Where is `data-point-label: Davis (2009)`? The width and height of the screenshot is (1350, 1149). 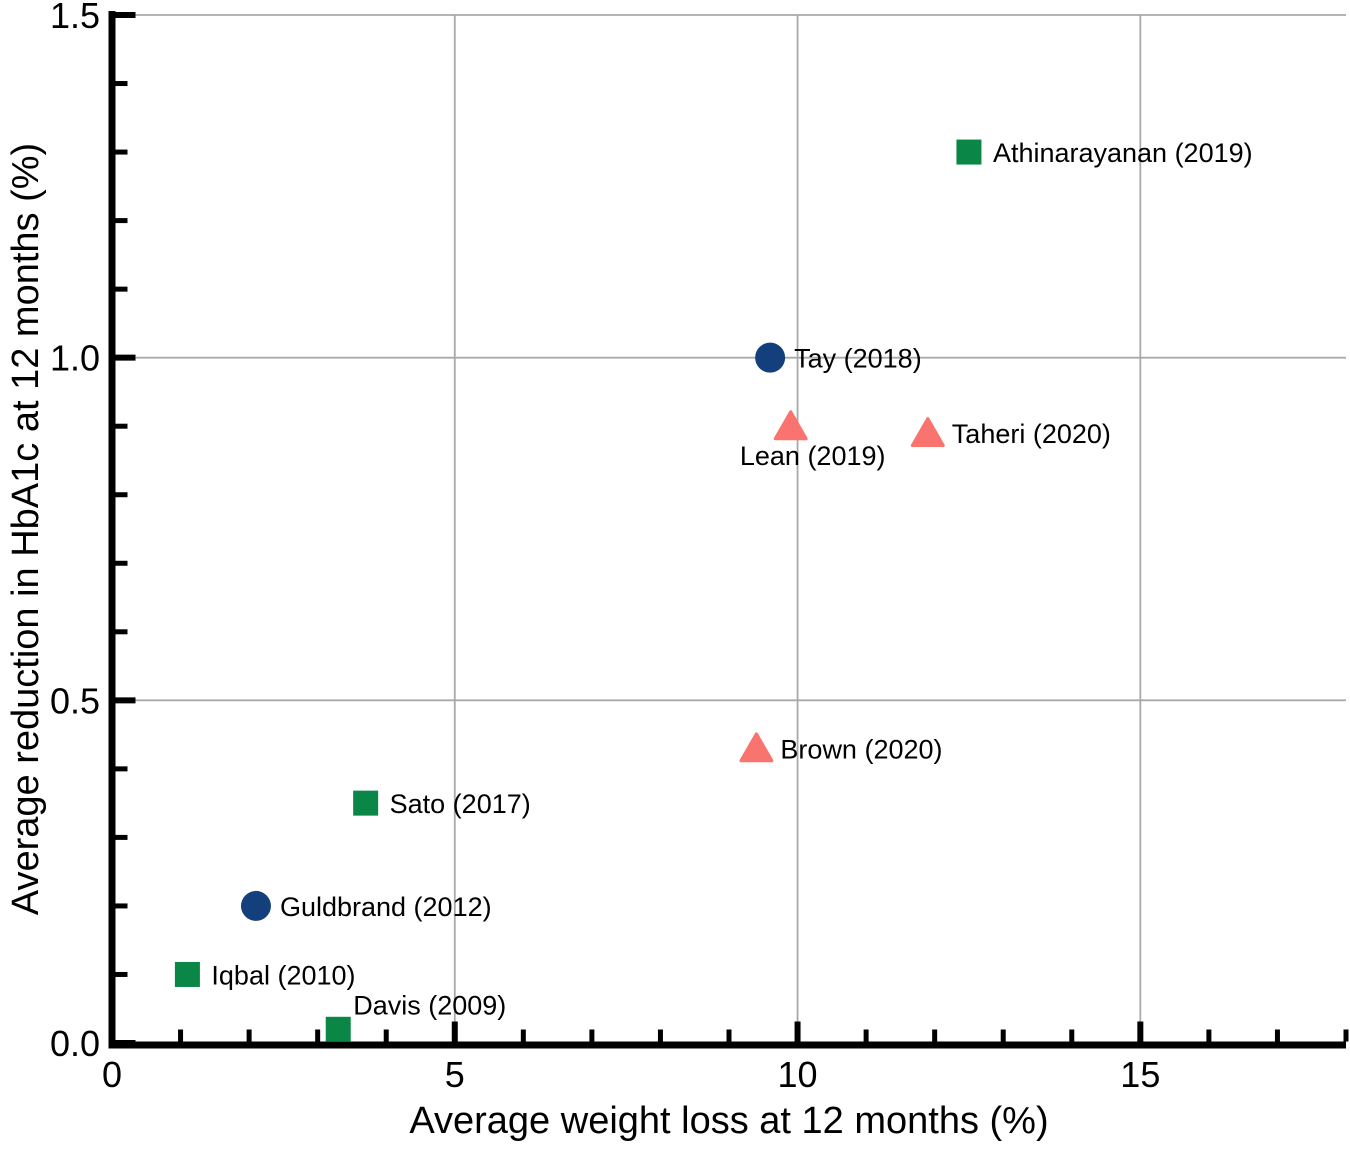
data-point-label: Davis (2009) is located at coordinates (429, 1005).